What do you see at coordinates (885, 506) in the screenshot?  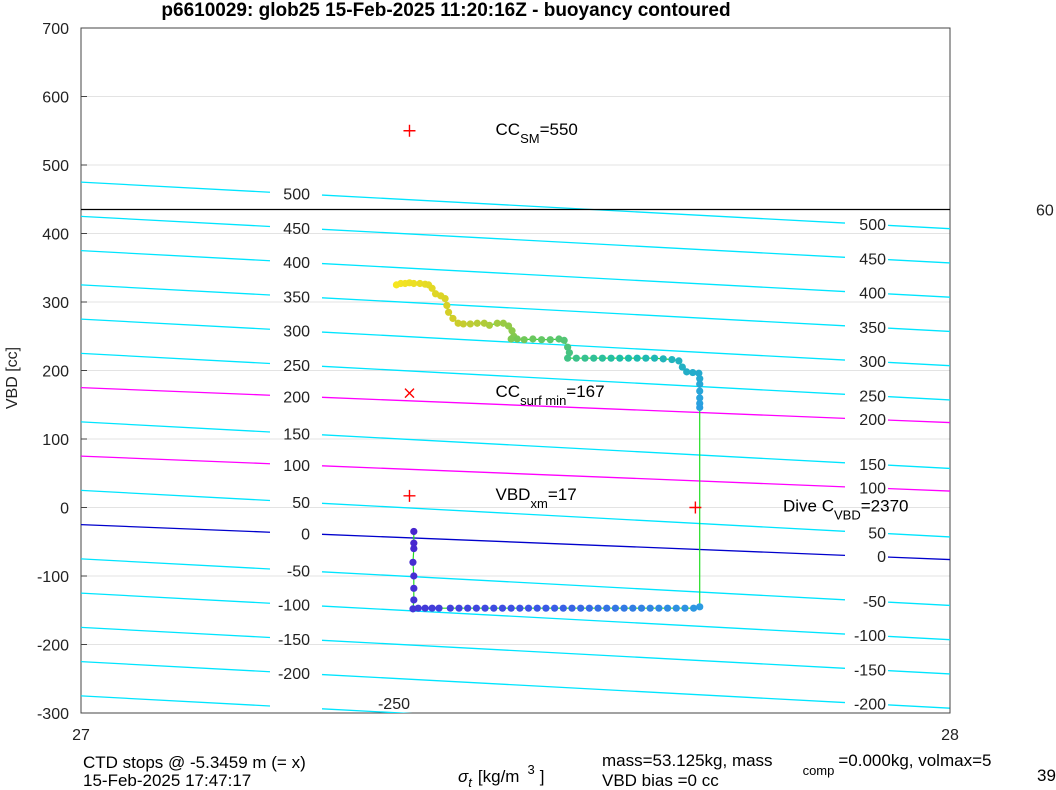 I see `marker-label-value: =2370` at bounding box center [885, 506].